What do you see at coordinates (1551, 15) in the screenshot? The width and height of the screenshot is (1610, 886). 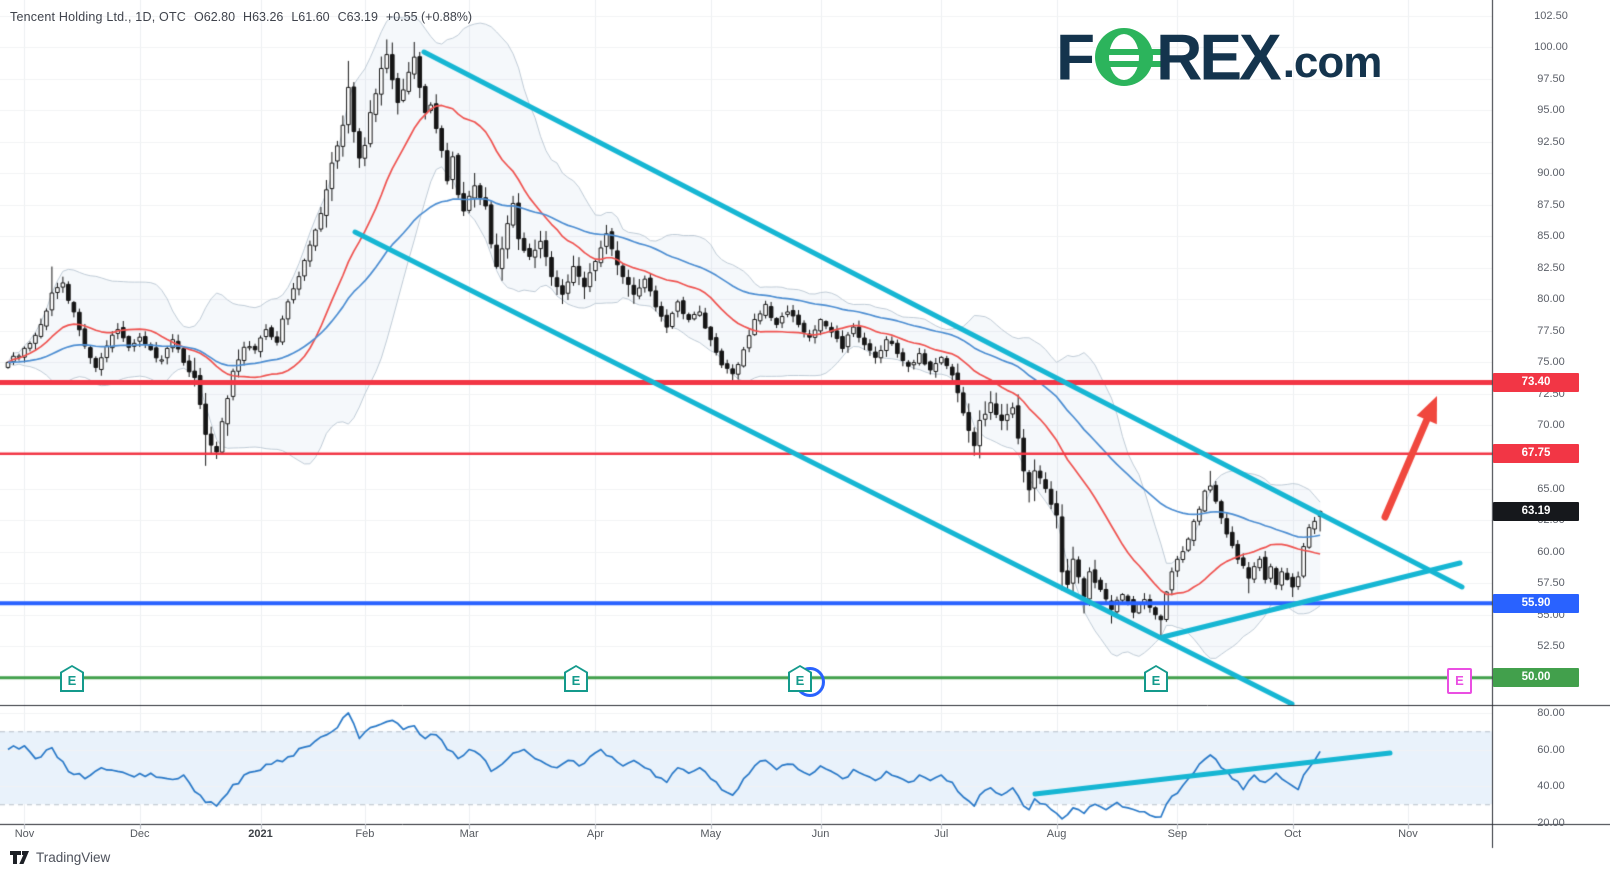 I see `price-axis-tick-label: 102.50` at bounding box center [1551, 15].